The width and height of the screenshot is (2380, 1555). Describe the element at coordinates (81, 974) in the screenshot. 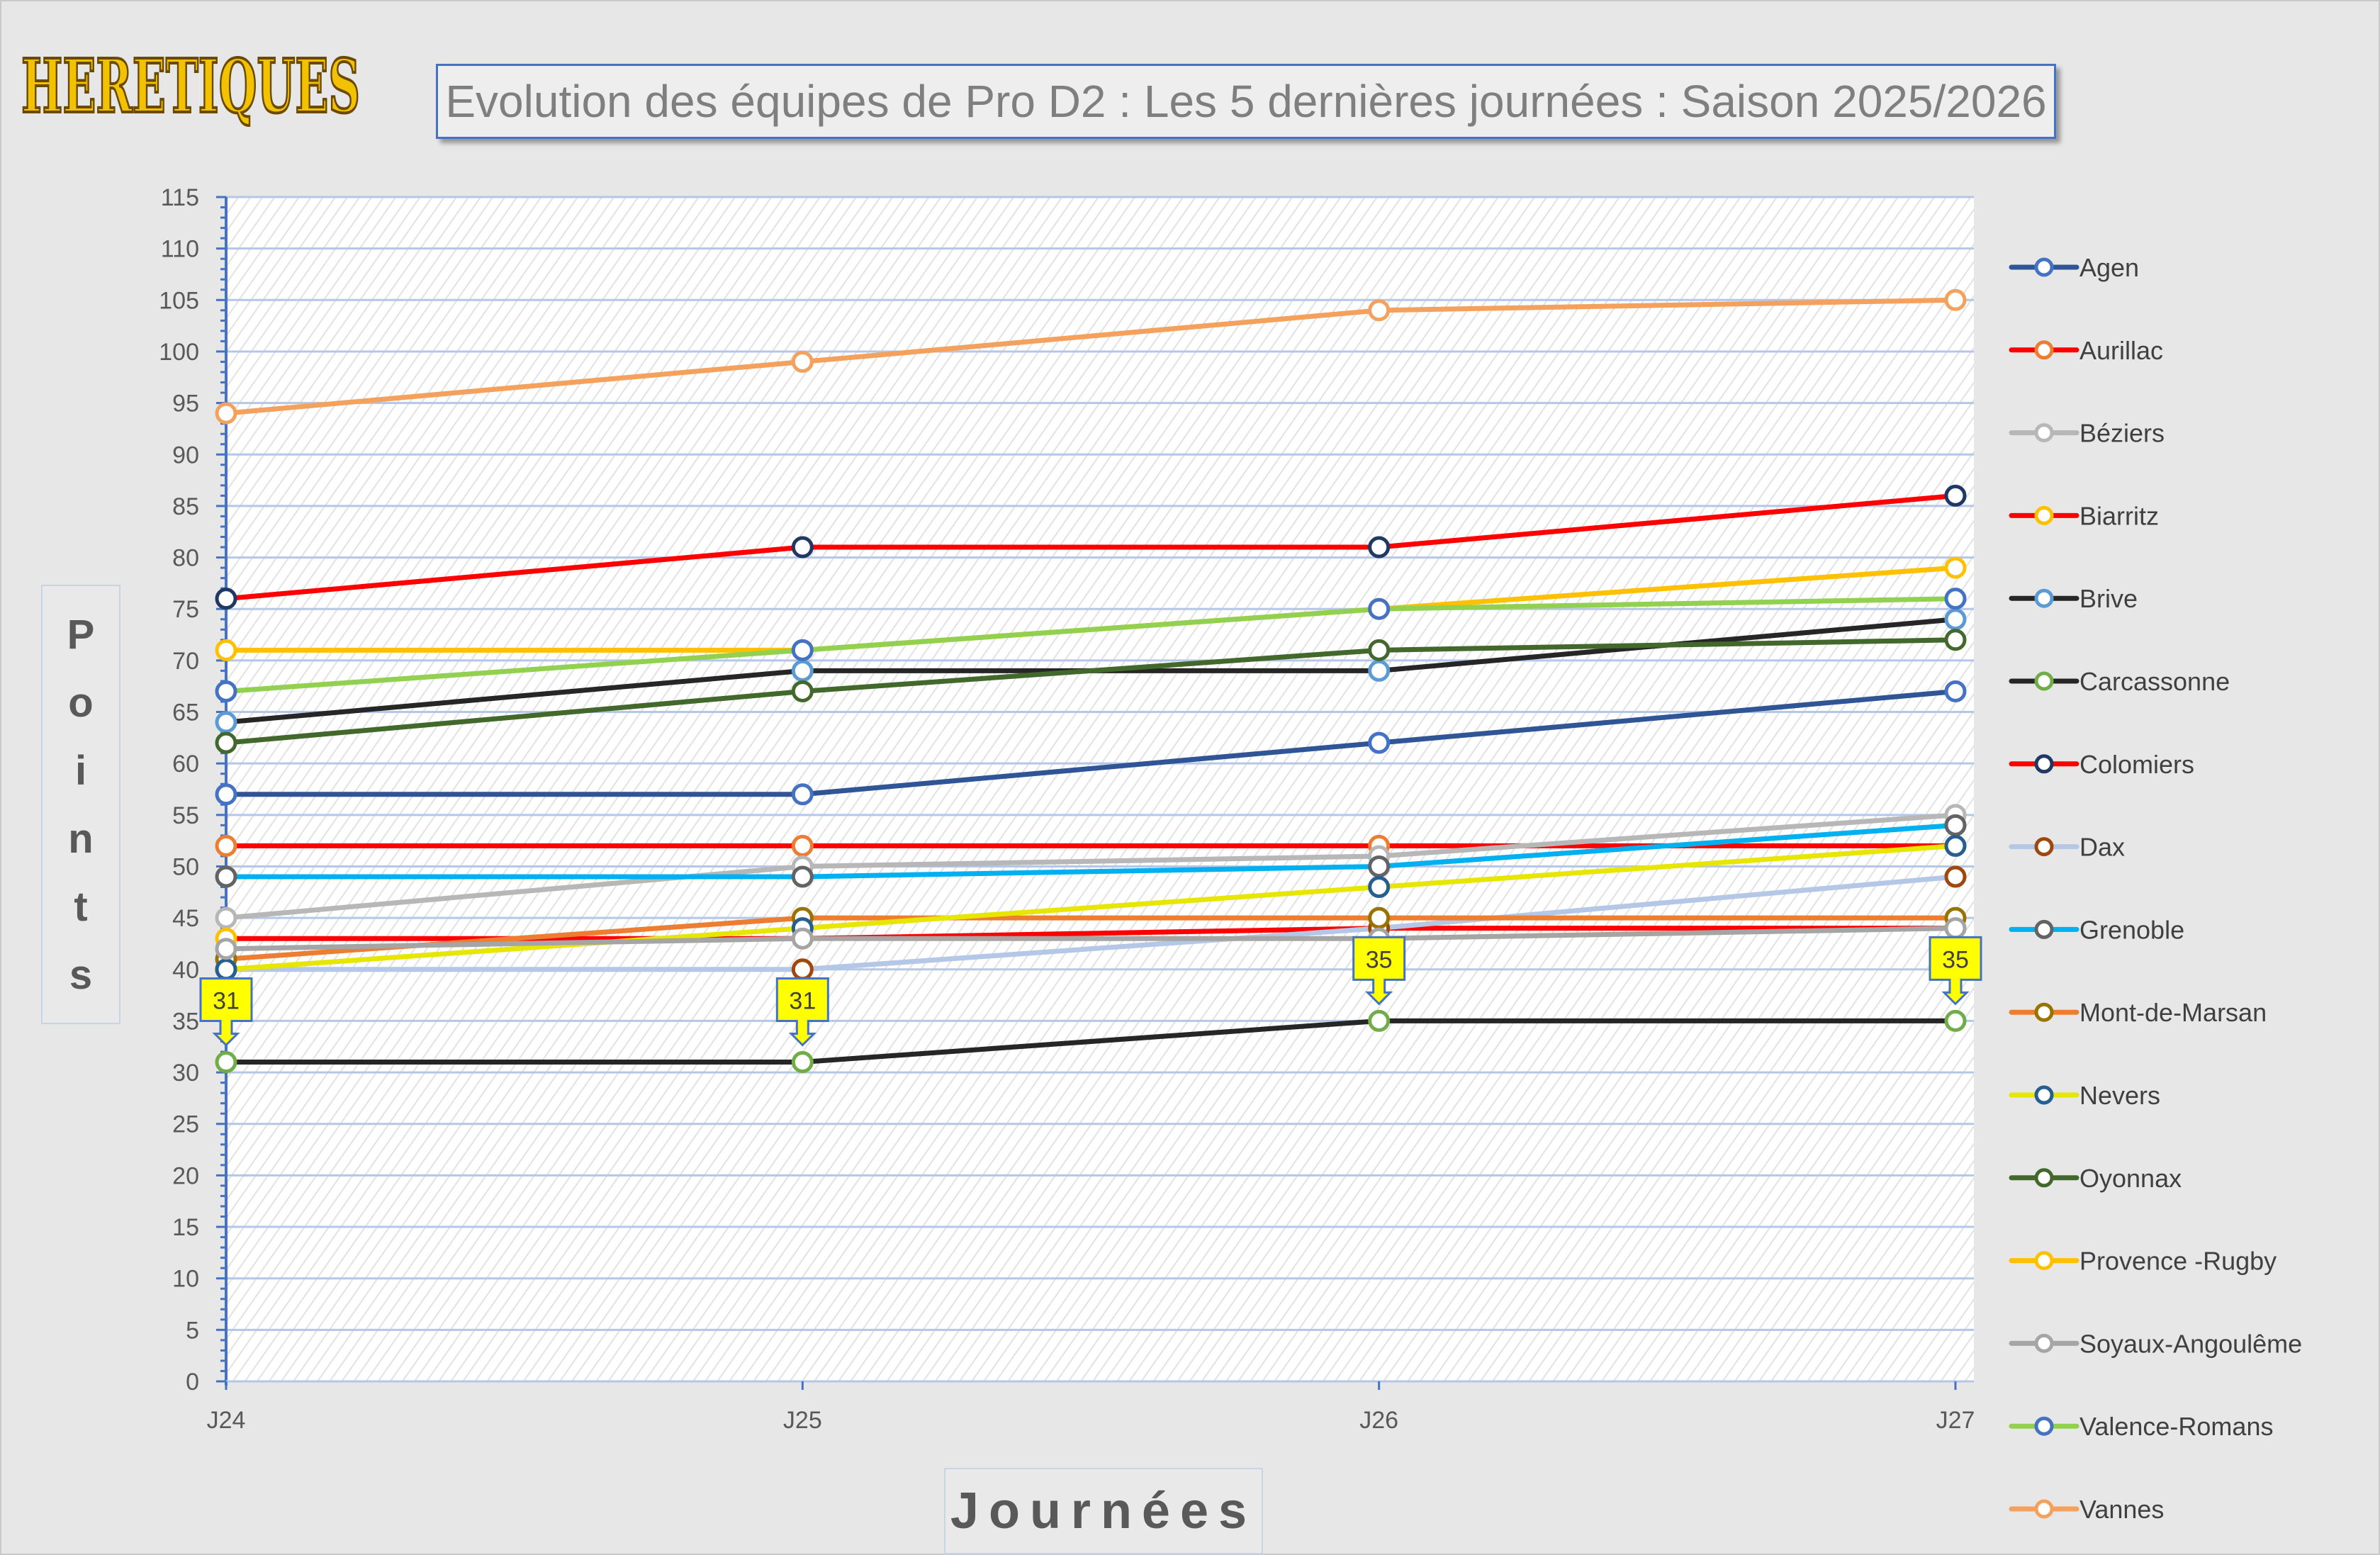

I see `y-axis-letter: s` at that location.